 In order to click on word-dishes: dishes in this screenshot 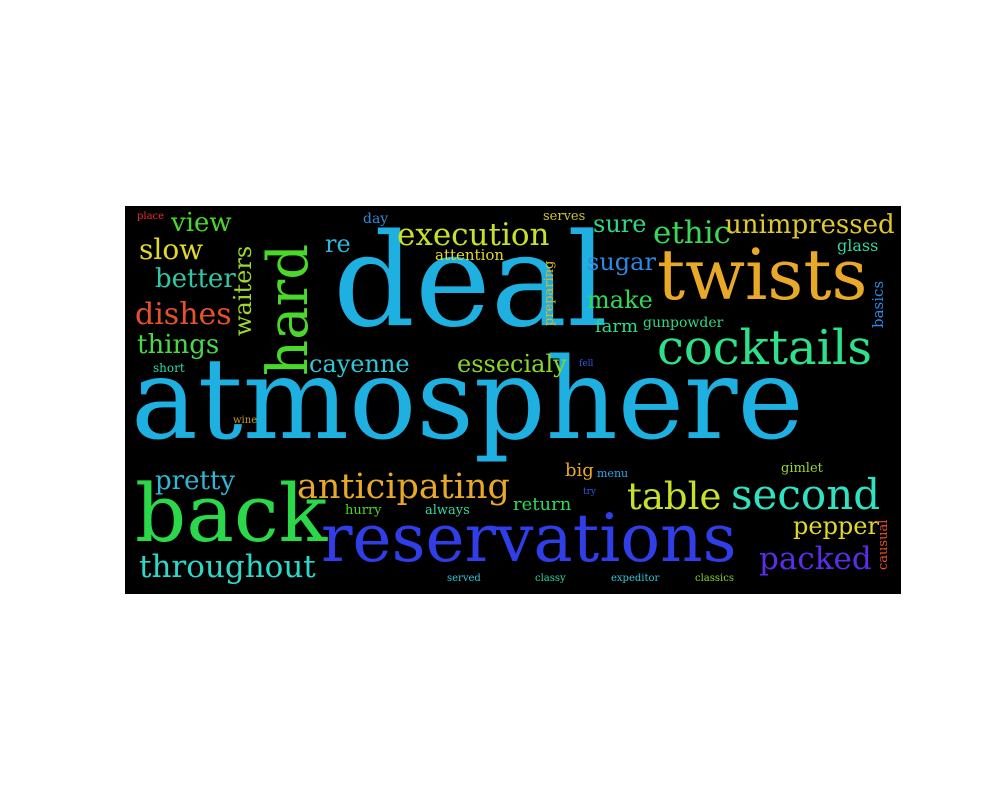, I will do `click(183, 314)`.